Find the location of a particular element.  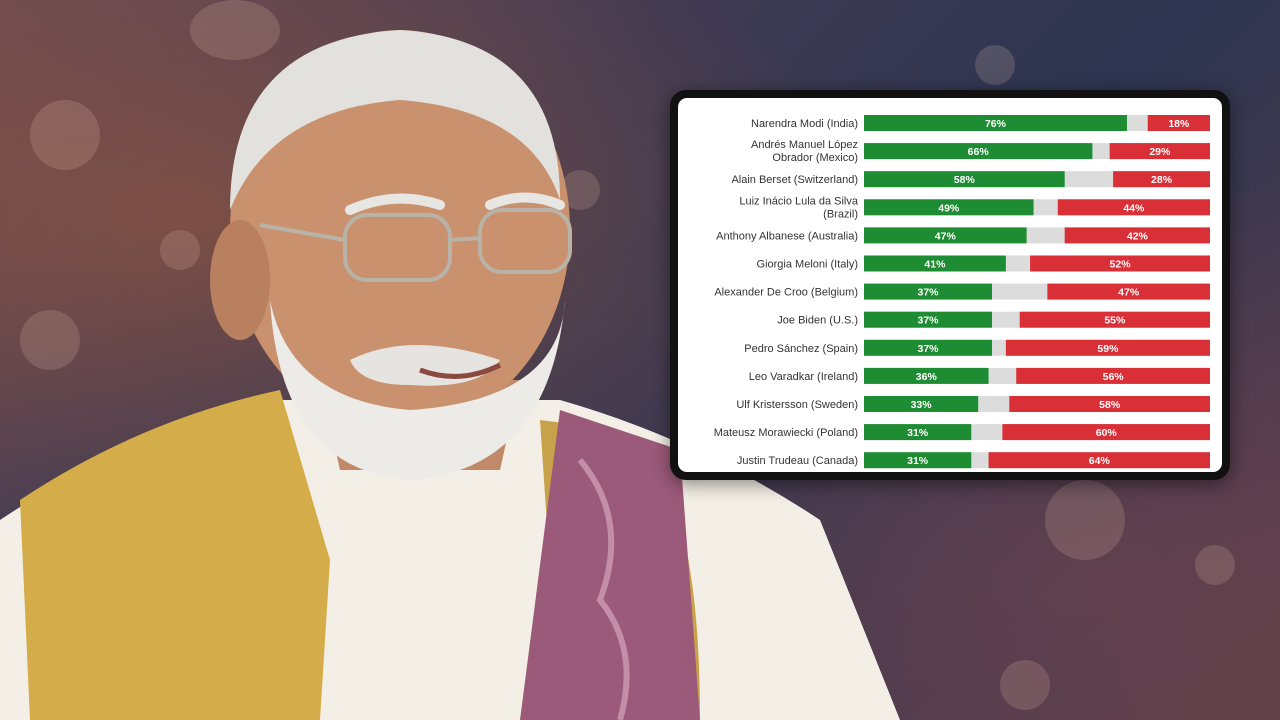

approve-value-label: 33% is located at coordinates (922, 405).